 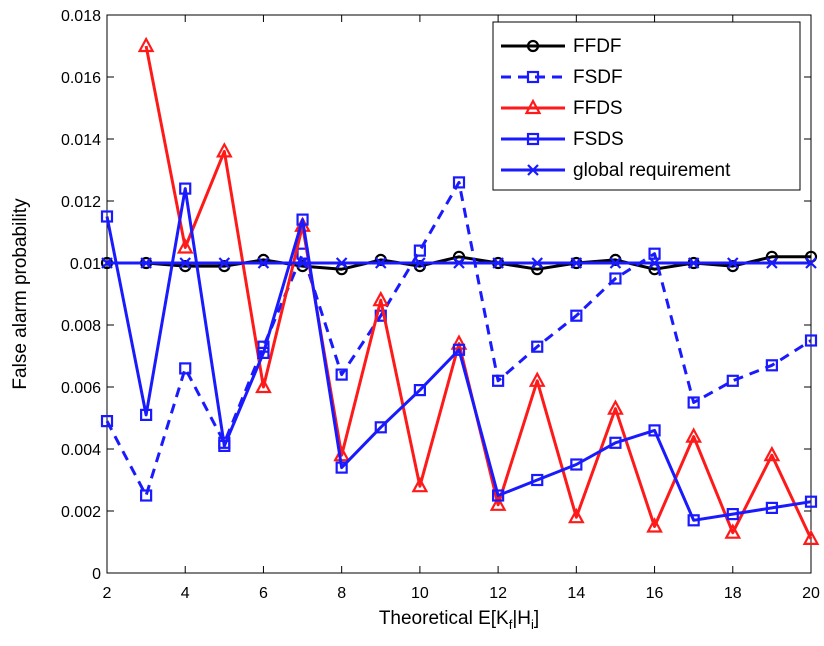 I want to click on x-axis-label-part: |H, so click(x=521, y=618).